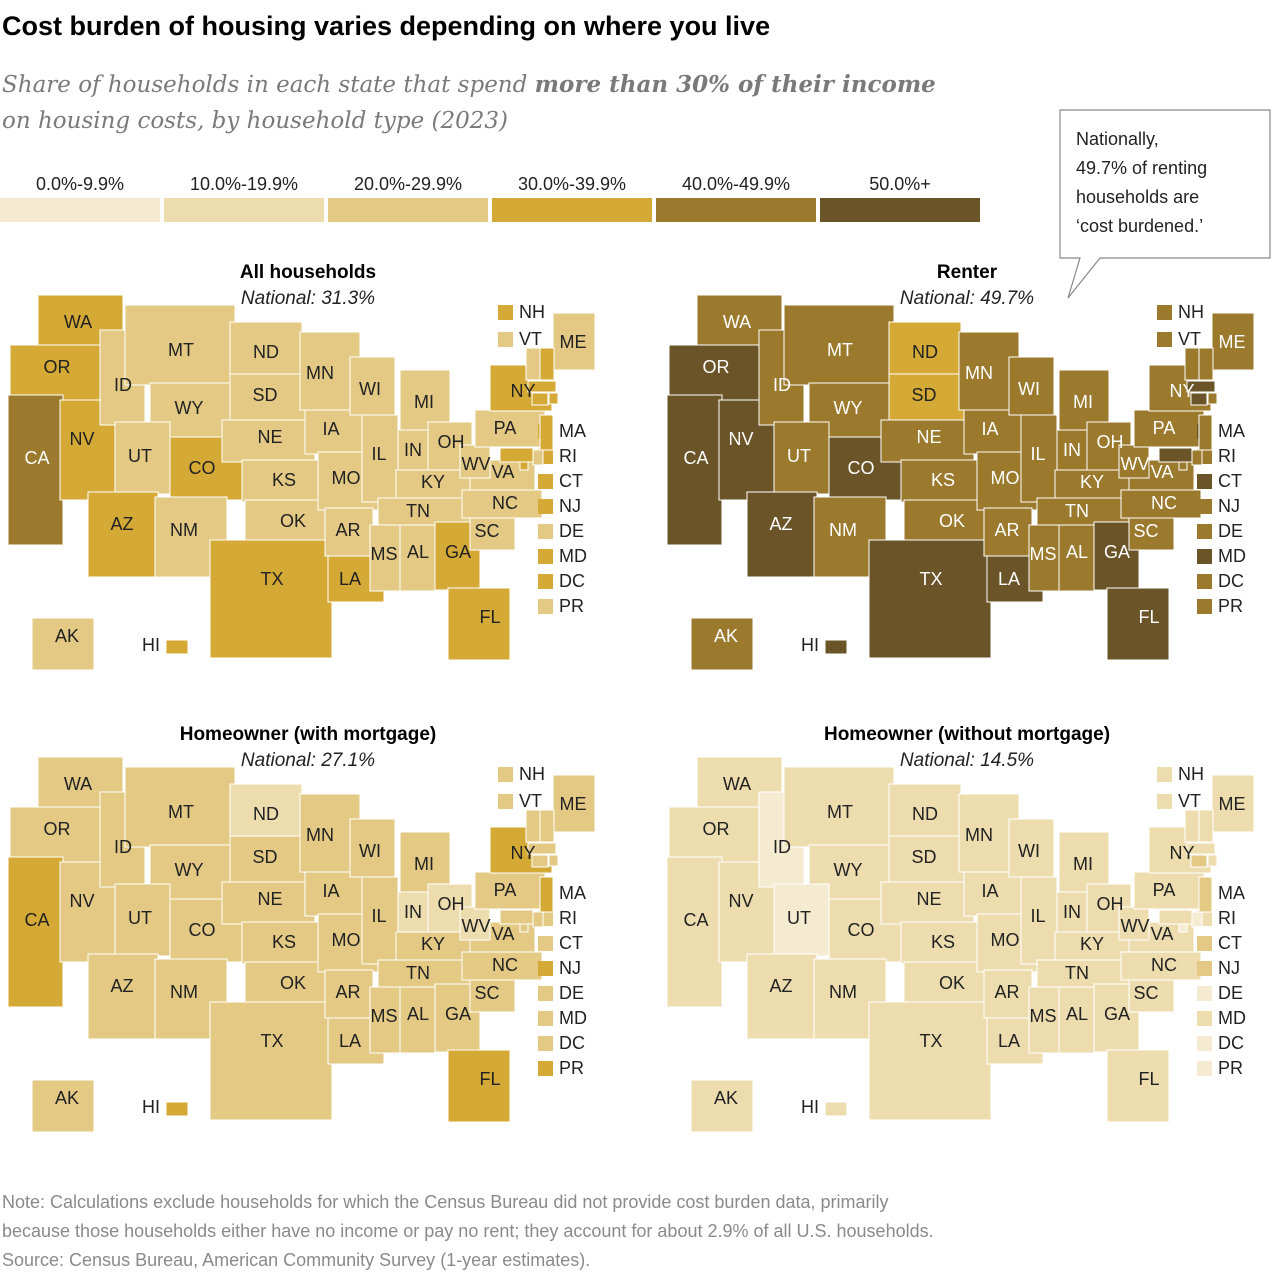 The width and height of the screenshot is (1280, 1288). Describe the element at coordinates (735, 84) in the screenshot. I see `subtitle-emphasis: more than 30% of their income` at that location.